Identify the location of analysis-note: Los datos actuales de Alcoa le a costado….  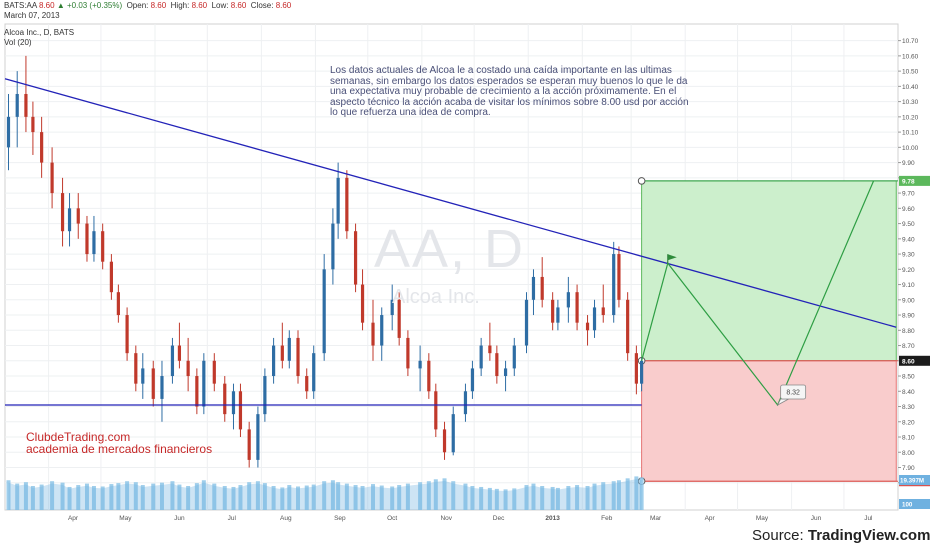
(509, 91).